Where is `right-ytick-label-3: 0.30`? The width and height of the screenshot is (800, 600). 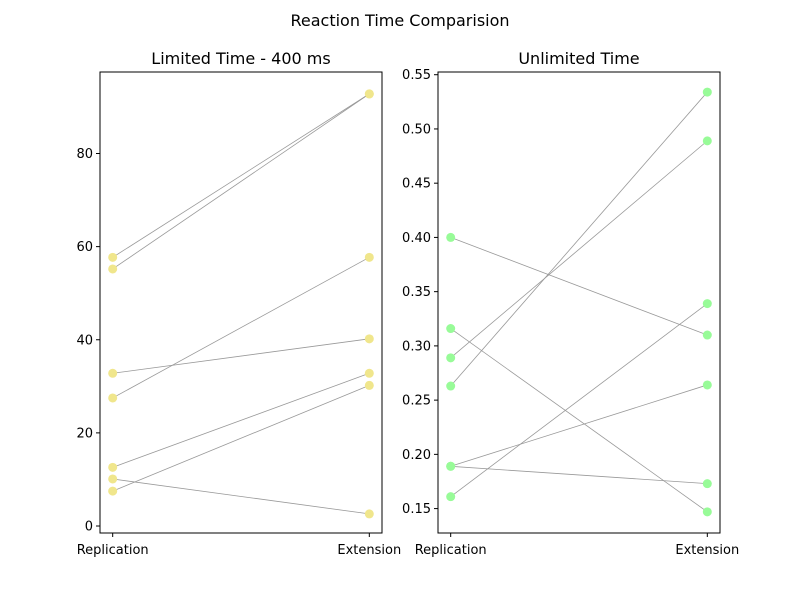 right-ytick-label-3: 0.30 is located at coordinates (416, 346).